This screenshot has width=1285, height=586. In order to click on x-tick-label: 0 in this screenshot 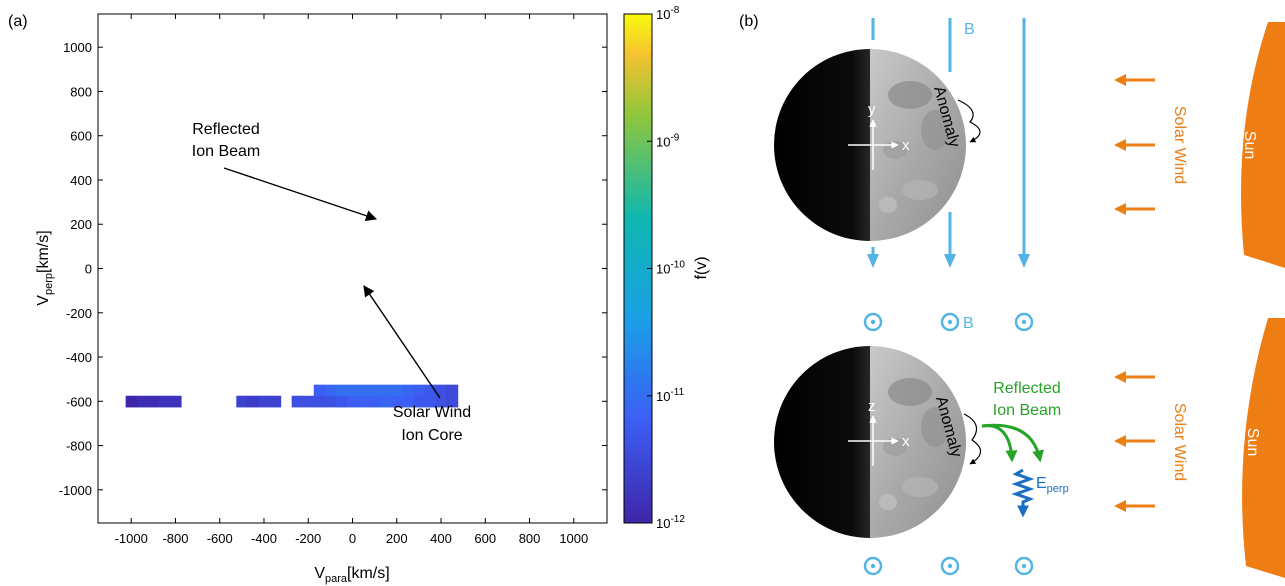, I will do `click(352, 538)`.